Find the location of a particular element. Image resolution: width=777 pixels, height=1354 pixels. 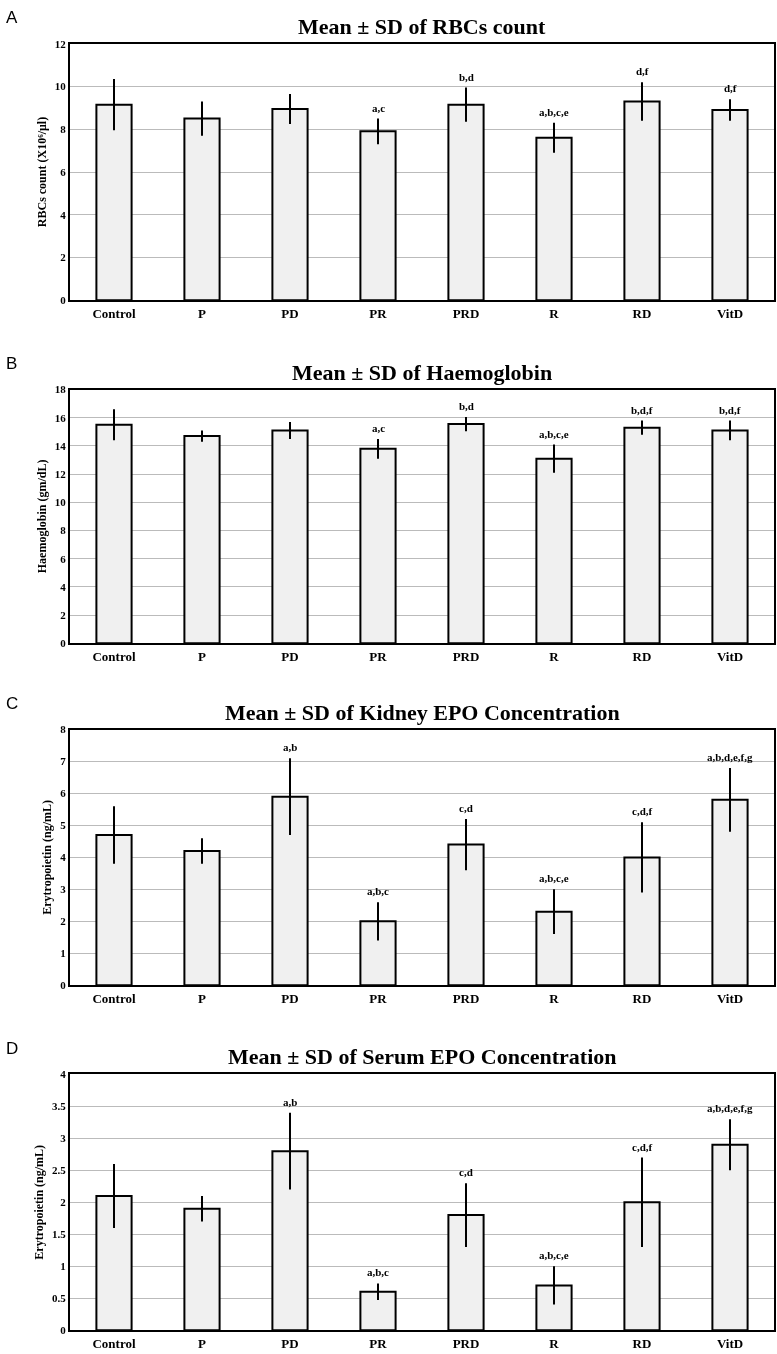

chart-title: Mean ± SD of Haemoglobin is located at coordinates (422, 372).